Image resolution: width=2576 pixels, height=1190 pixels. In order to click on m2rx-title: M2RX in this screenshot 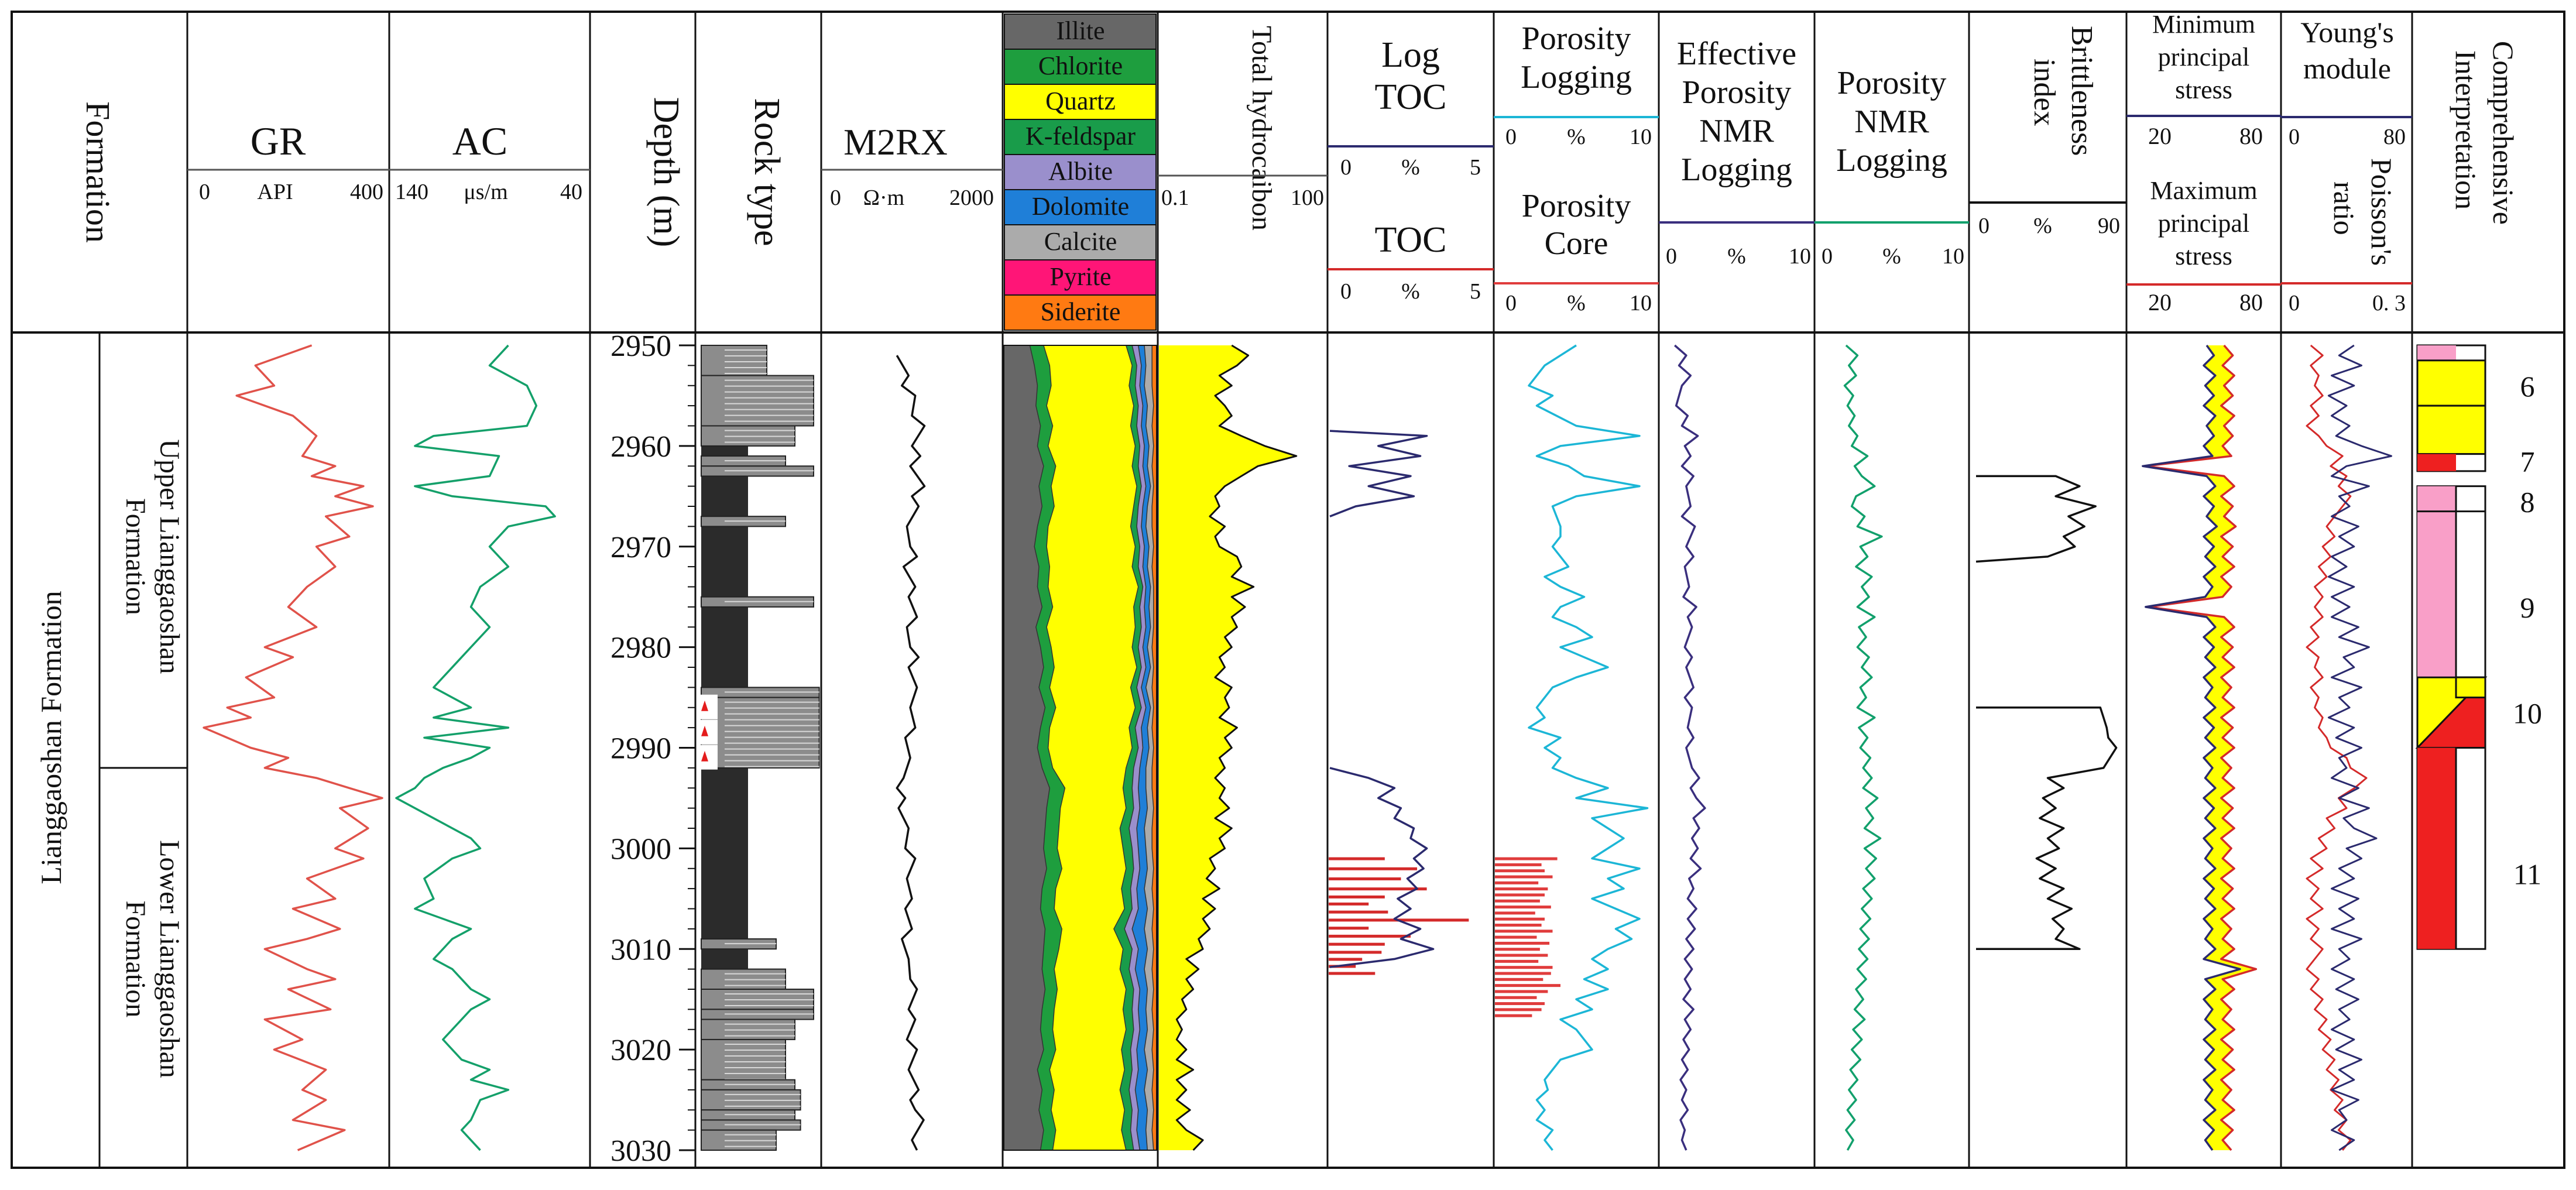, I will do `click(896, 142)`.